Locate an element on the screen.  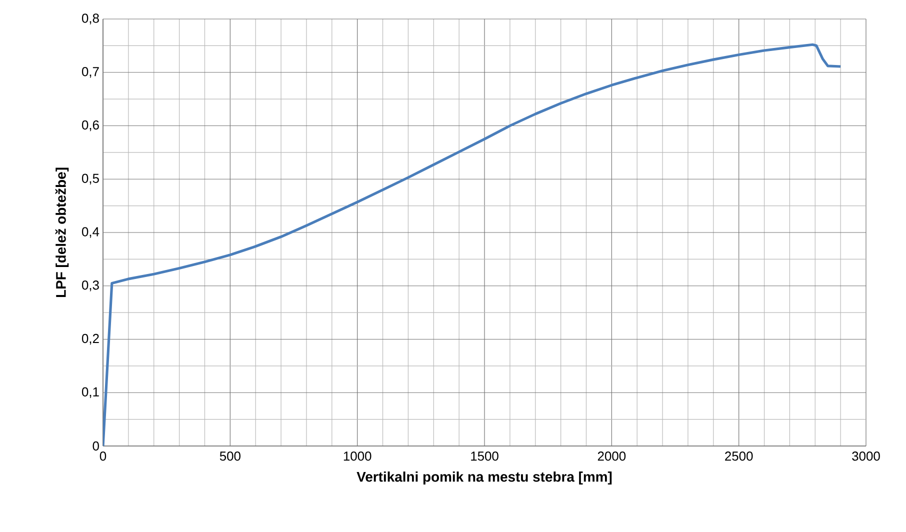
x-axis-title: Vertikalni pomik na mestu stebra [mm] is located at coordinates (484, 478).